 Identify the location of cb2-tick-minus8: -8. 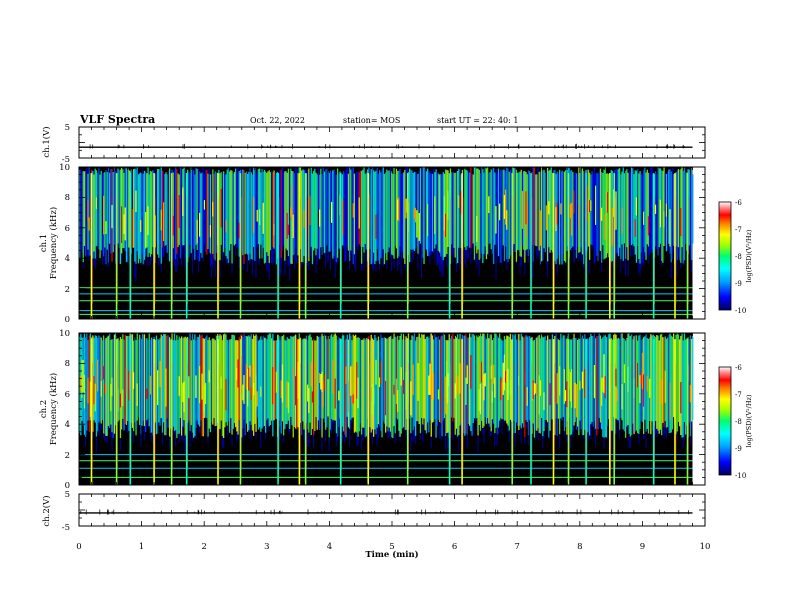
(738, 422).